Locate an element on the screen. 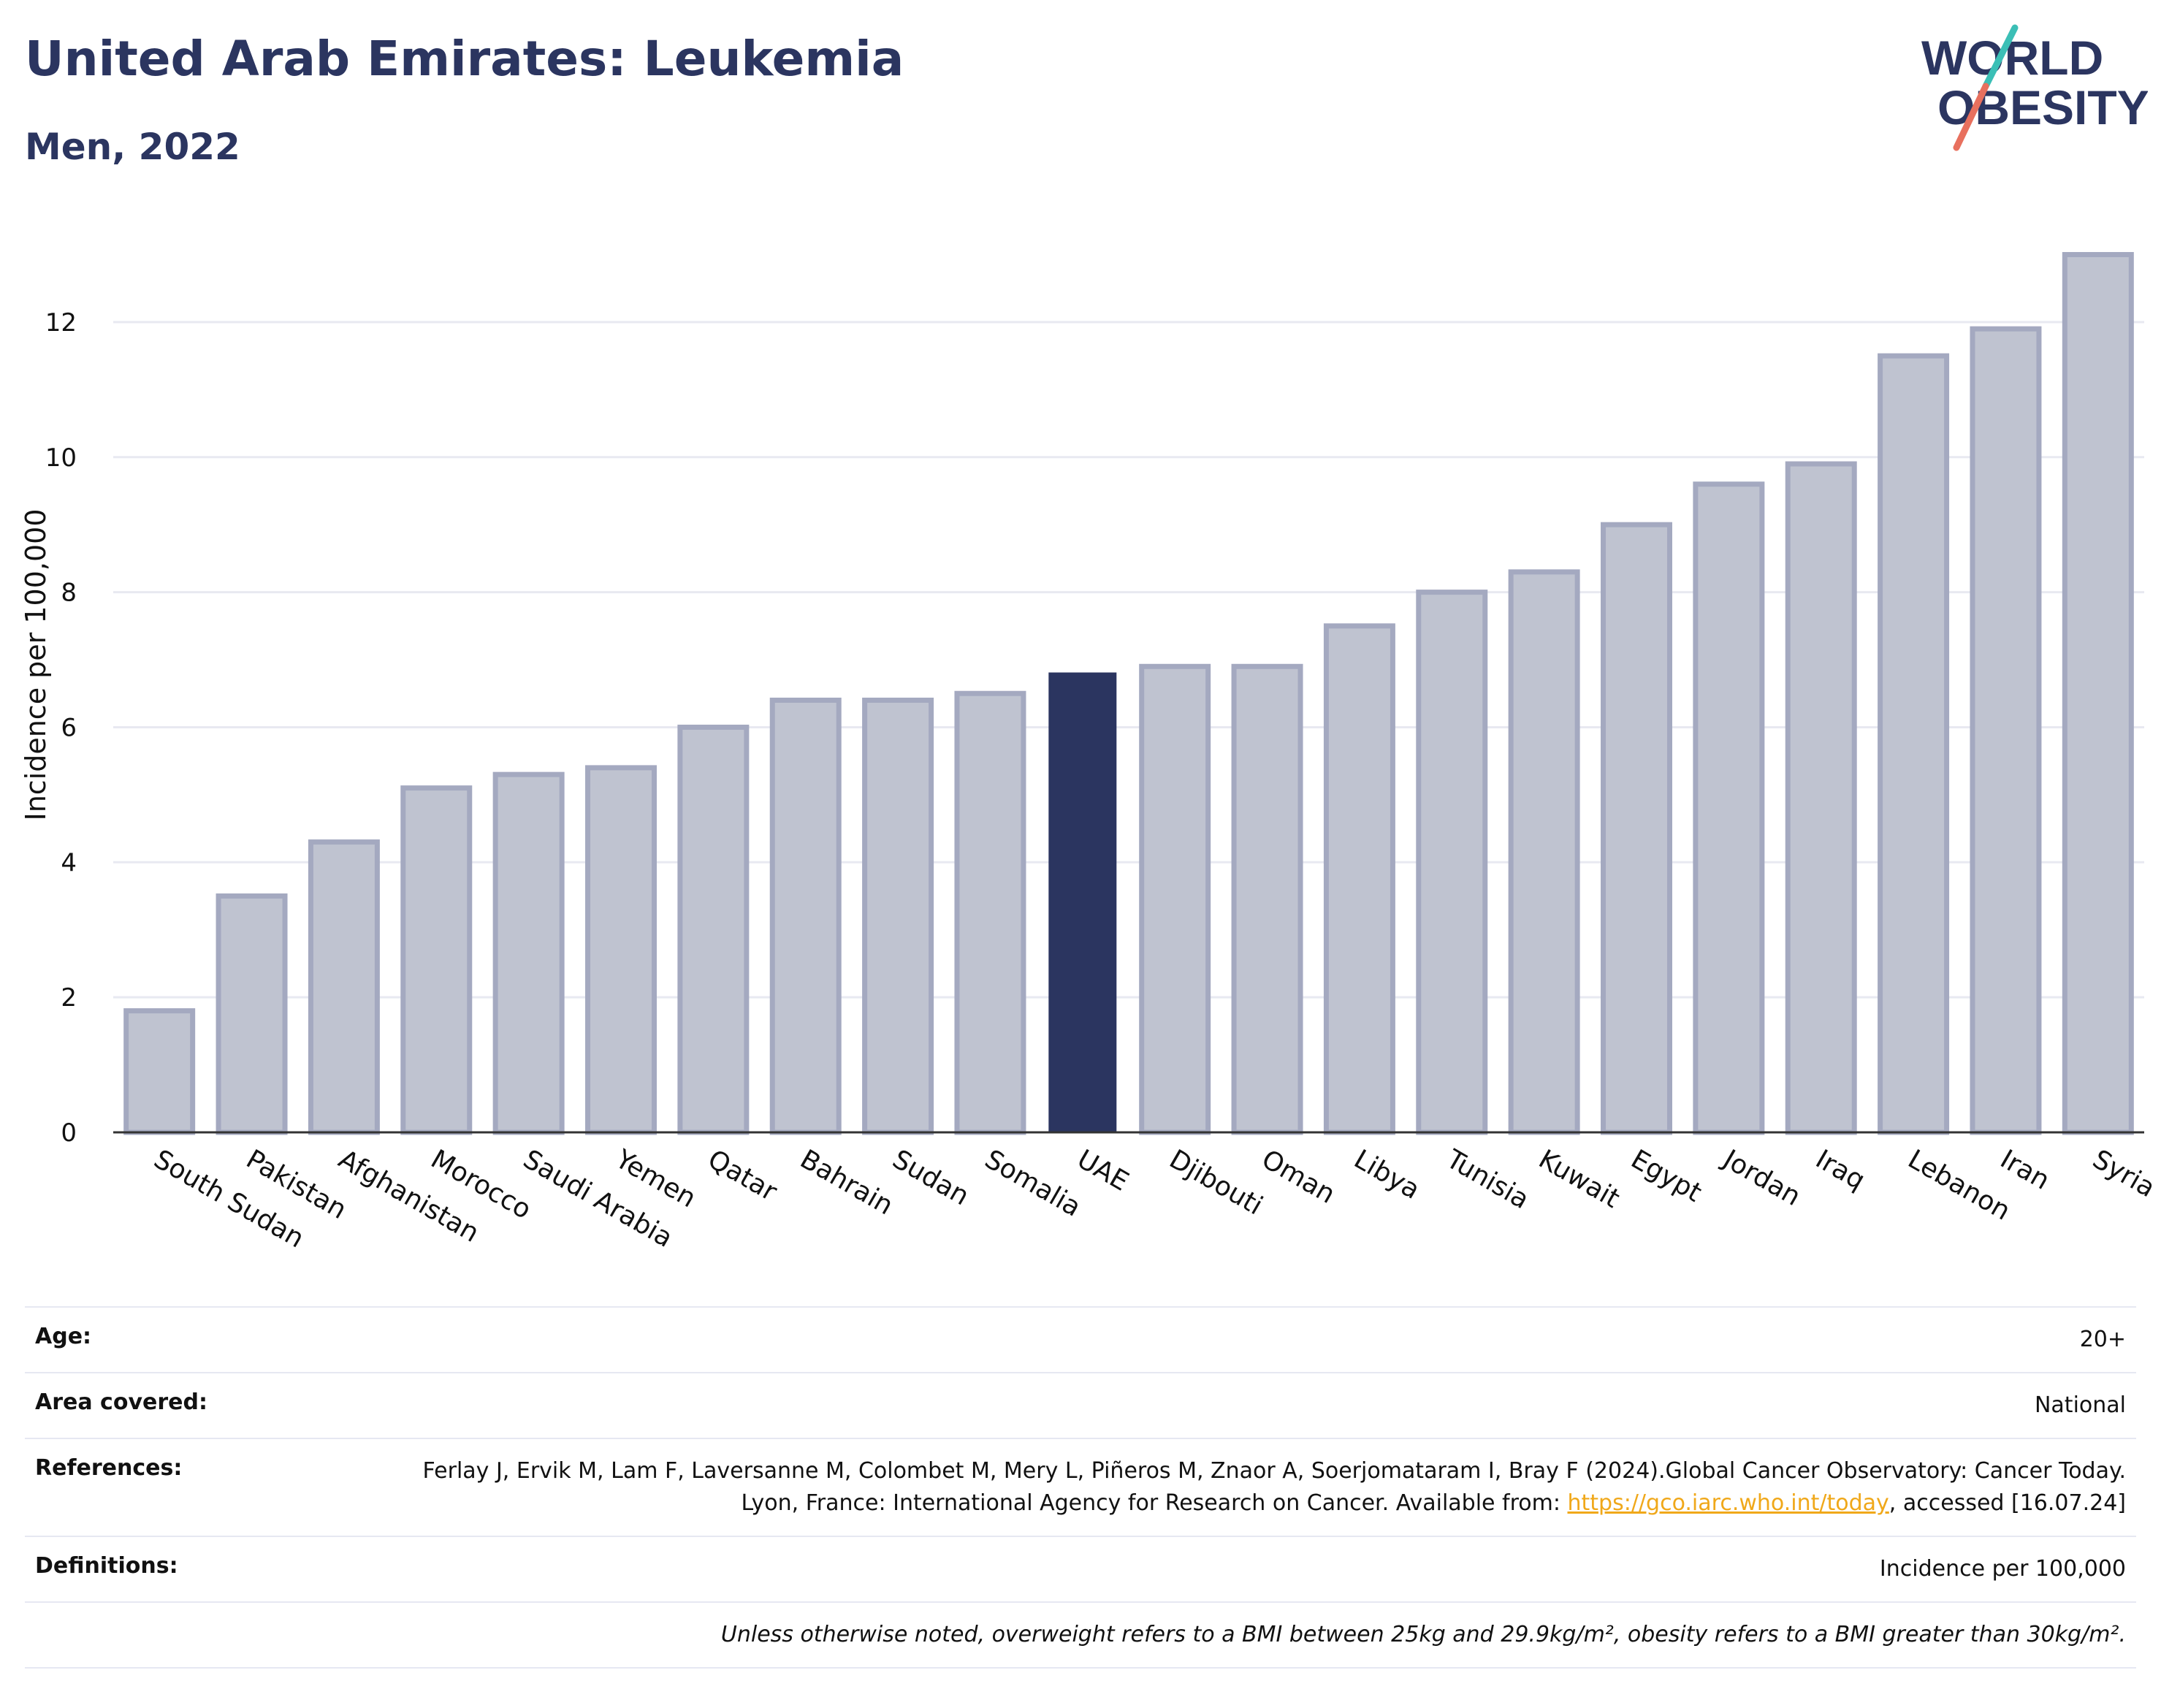 The height and width of the screenshot is (1708, 2161). x-tick-label: Tunisia is located at coordinates (1487, 1179).